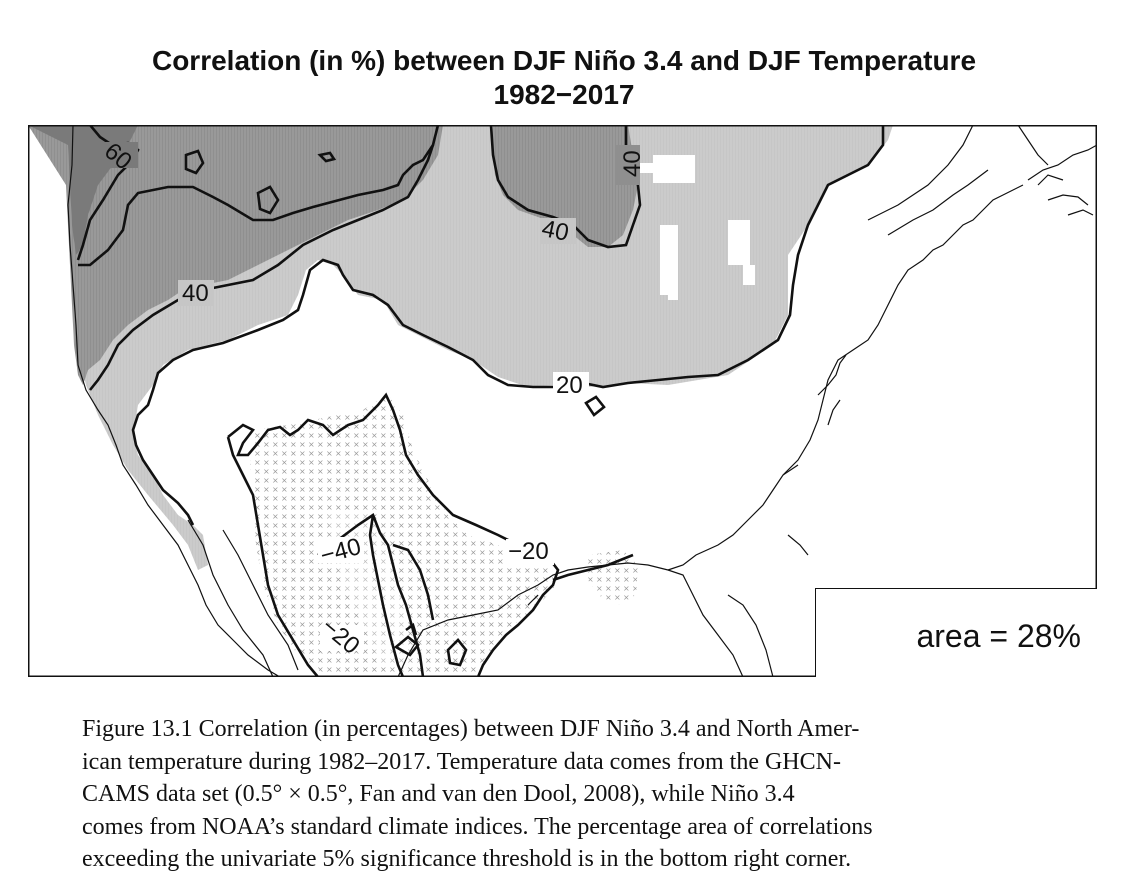 This screenshot has width=1128, height=886. What do you see at coordinates (564, 94) in the screenshot?
I see `title-line-2: 1982−2017` at bounding box center [564, 94].